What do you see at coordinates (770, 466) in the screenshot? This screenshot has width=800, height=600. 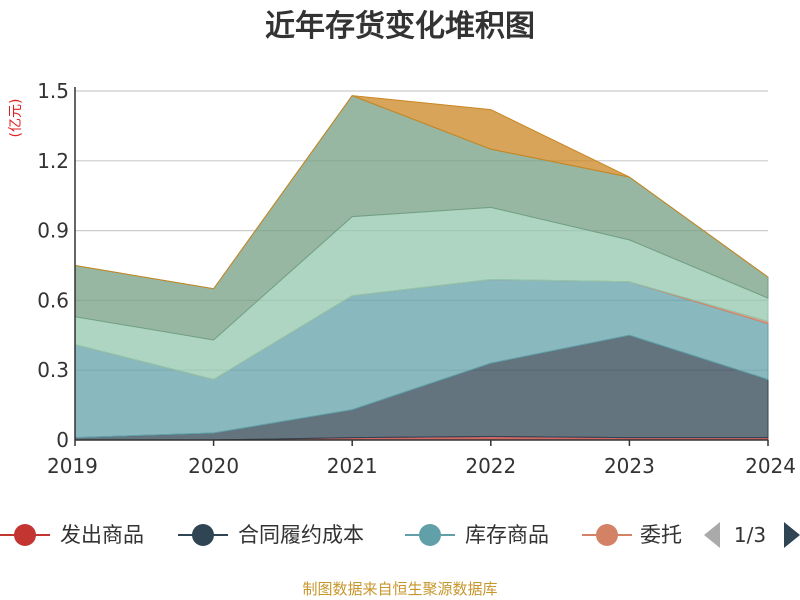 I see `x-tick-label: 2024` at bounding box center [770, 466].